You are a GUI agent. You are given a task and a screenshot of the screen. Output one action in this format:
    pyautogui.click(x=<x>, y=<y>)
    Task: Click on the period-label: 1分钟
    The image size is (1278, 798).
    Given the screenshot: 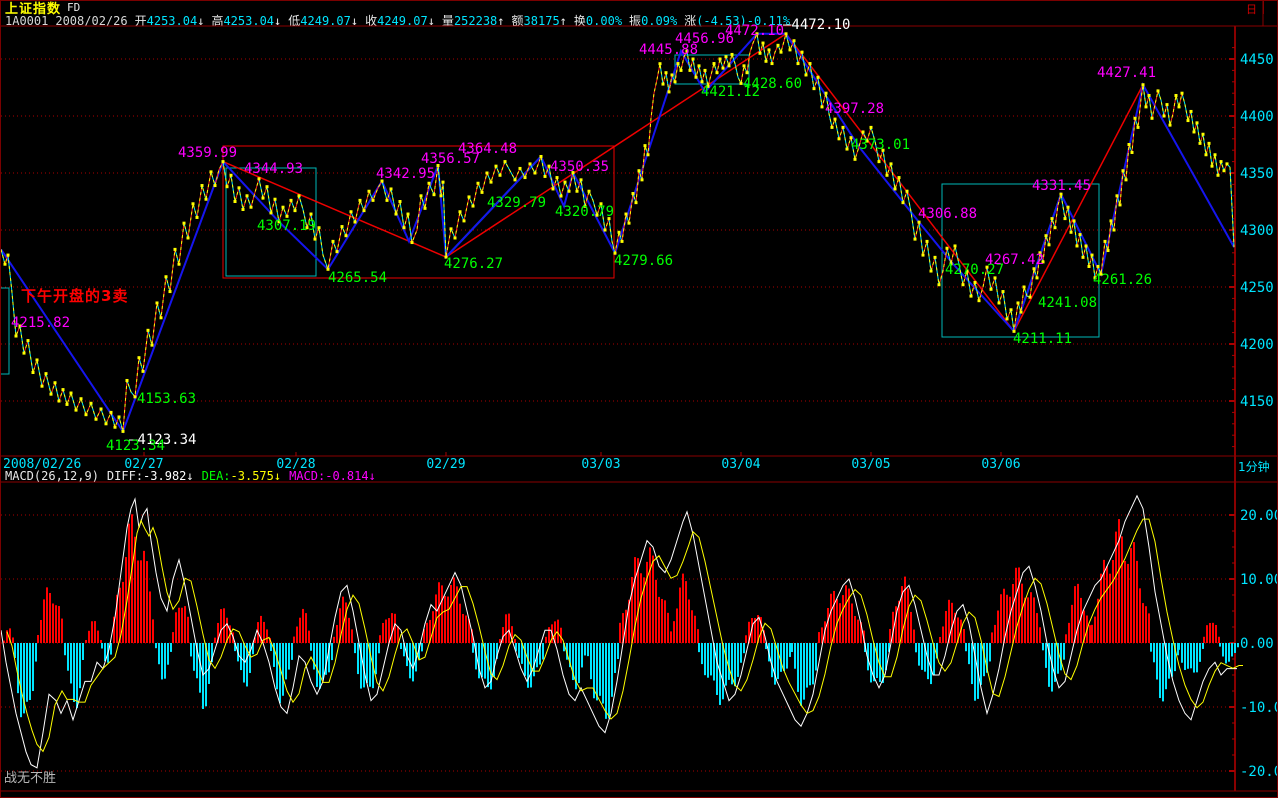 What is the action you would take?
    pyautogui.click(x=1254, y=467)
    